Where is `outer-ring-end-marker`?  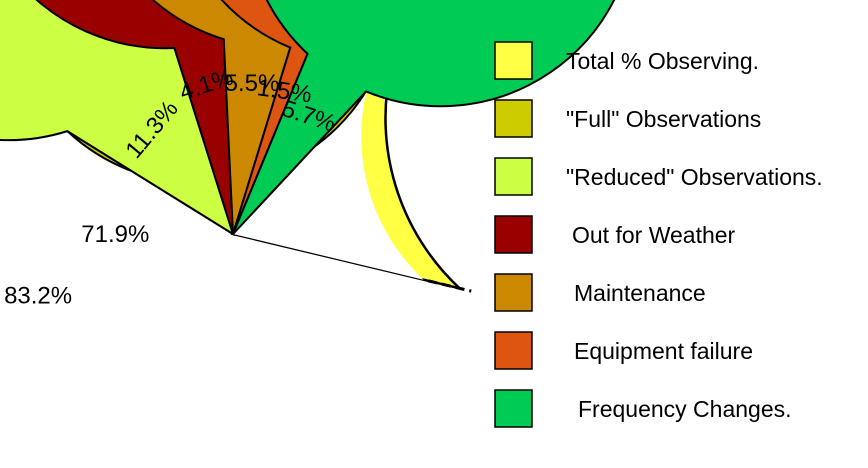 outer-ring-end-marker is located at coordinates (450, 286).